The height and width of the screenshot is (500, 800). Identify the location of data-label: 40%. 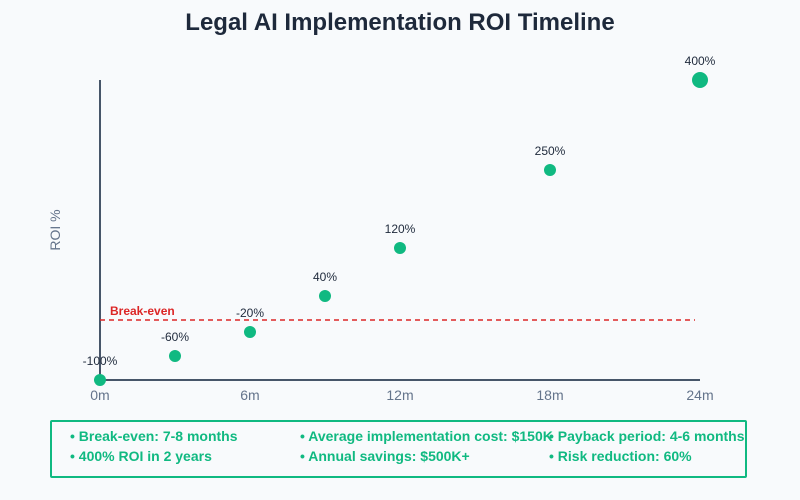
(325, 277).